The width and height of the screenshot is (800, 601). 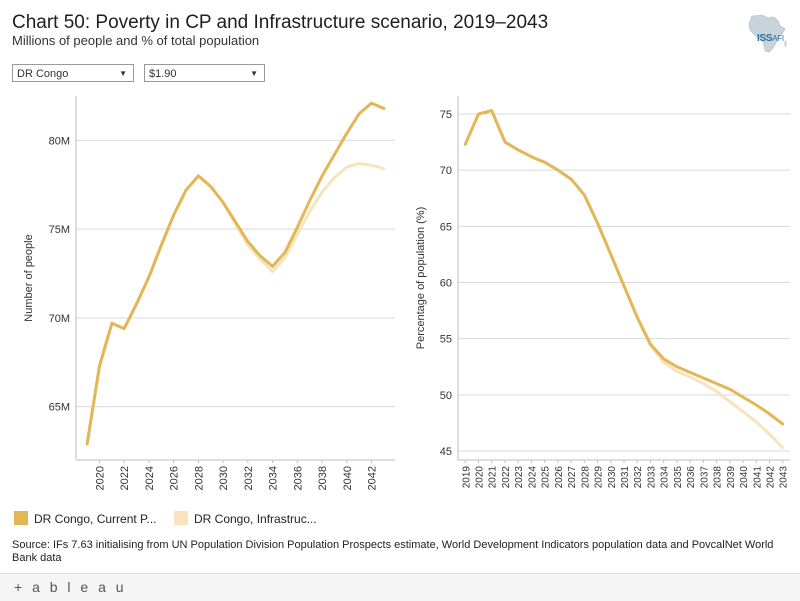 What do you see at coordinates (446, 227) in the screenshot?
I see `y-tick-label: 65` at bounding box center [446, 227].